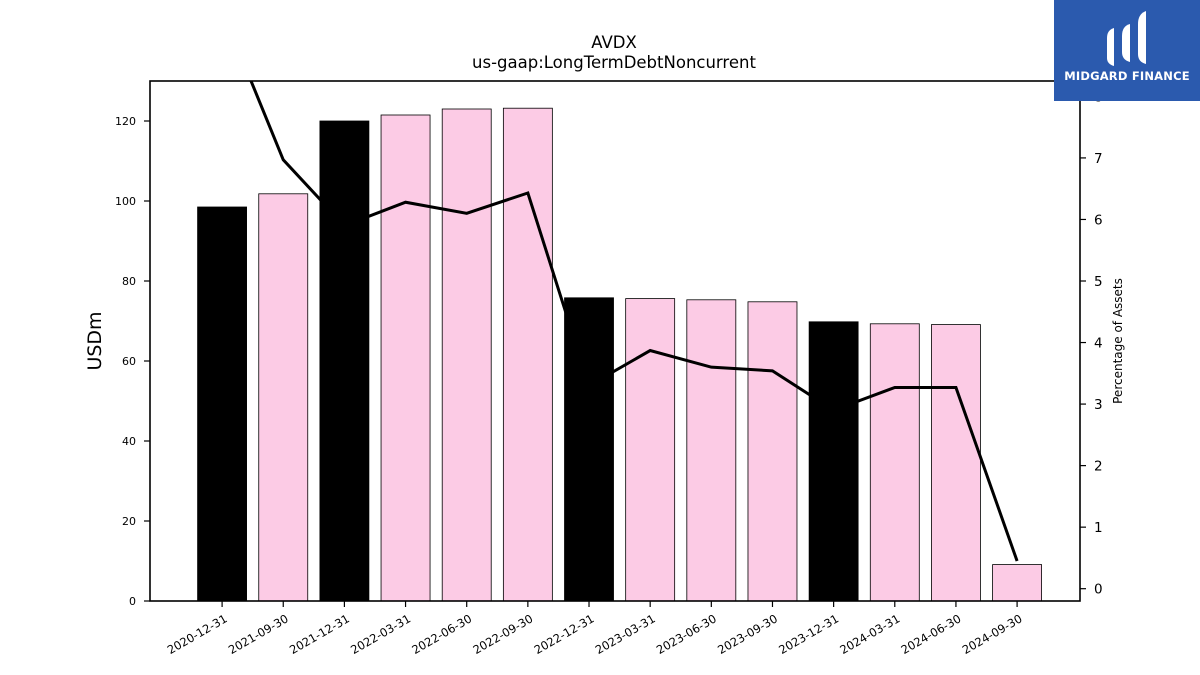 The image size is (1200, 675). What do you see at coordinates (441, 634) in the screenshot?
I see `x-tick-label: 2022-06-30` at bounding box center [441, 634].